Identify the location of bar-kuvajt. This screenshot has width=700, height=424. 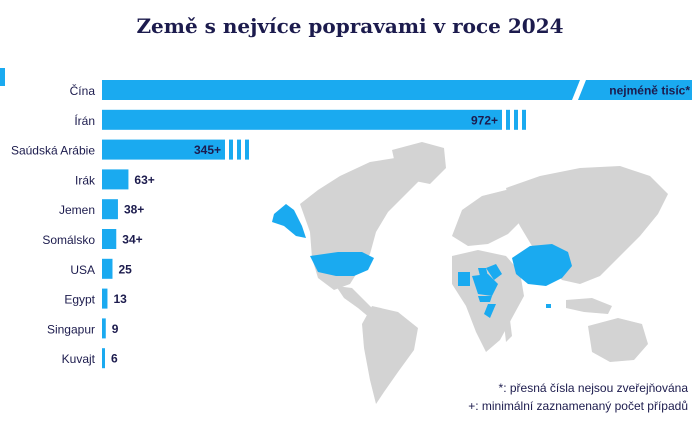
(103, 358).